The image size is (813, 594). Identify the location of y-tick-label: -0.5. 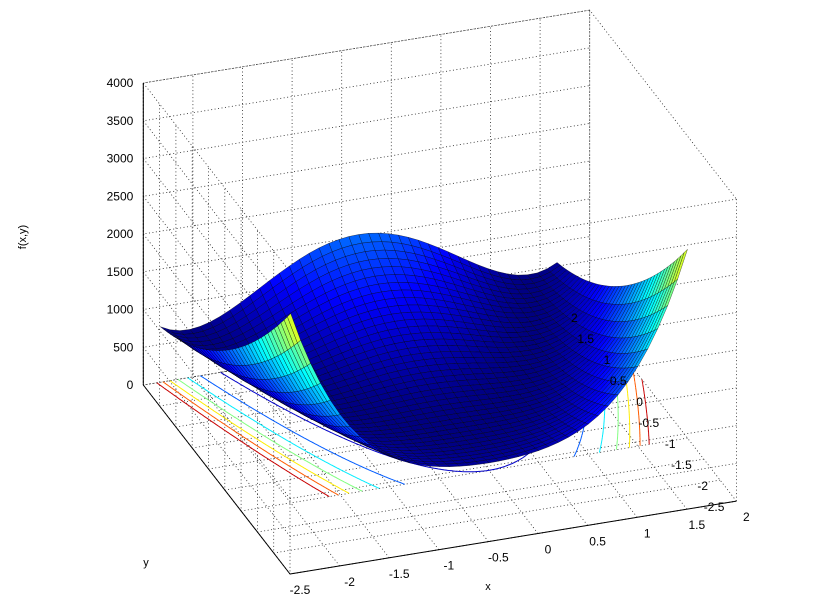
(649, 423).